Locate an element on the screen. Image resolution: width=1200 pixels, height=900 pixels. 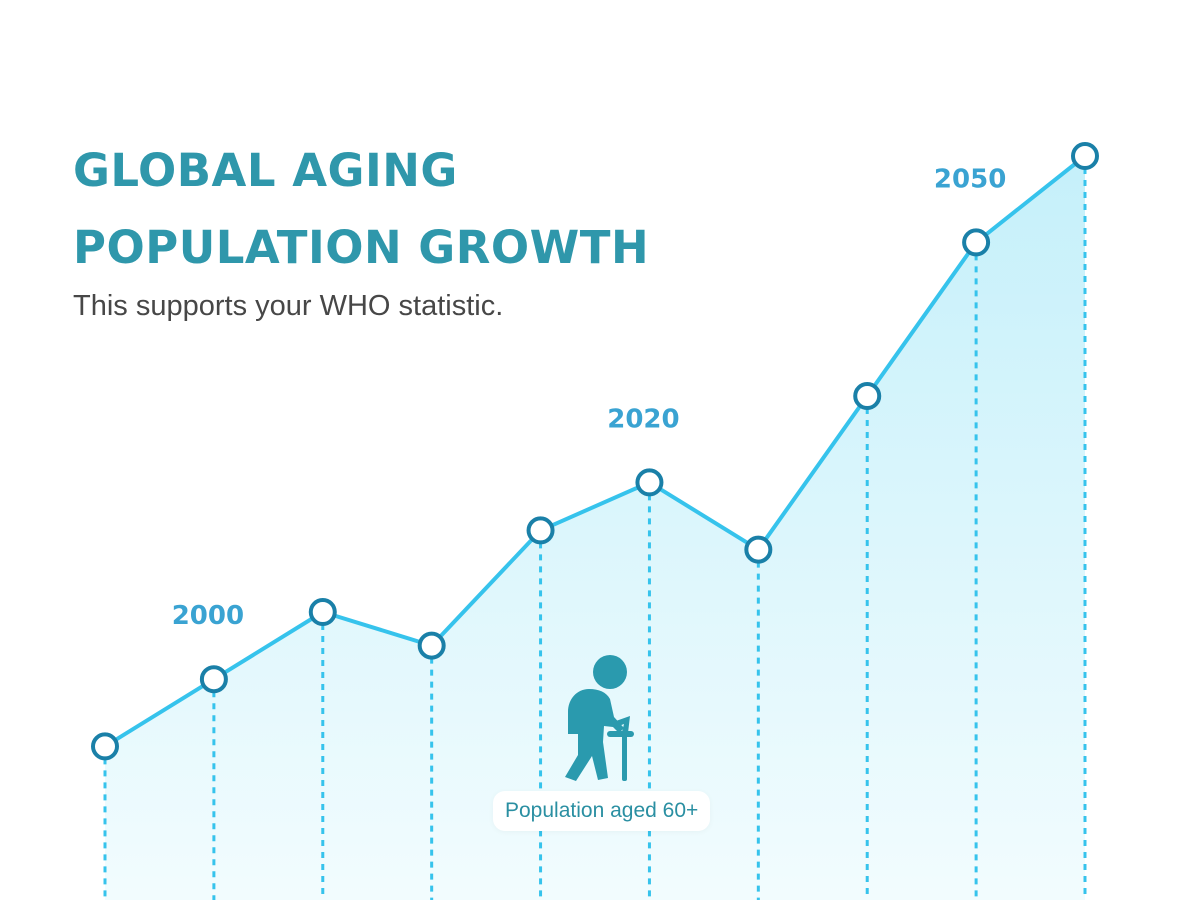
title-line-1: GLOBAL AGING is located at coordinates (265, 170).